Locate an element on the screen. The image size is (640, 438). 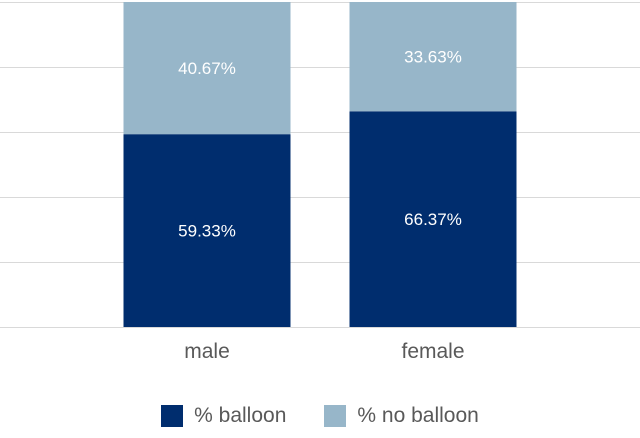
legend-item-no-balloon: % no balloon is located at coordinates (401, 416).